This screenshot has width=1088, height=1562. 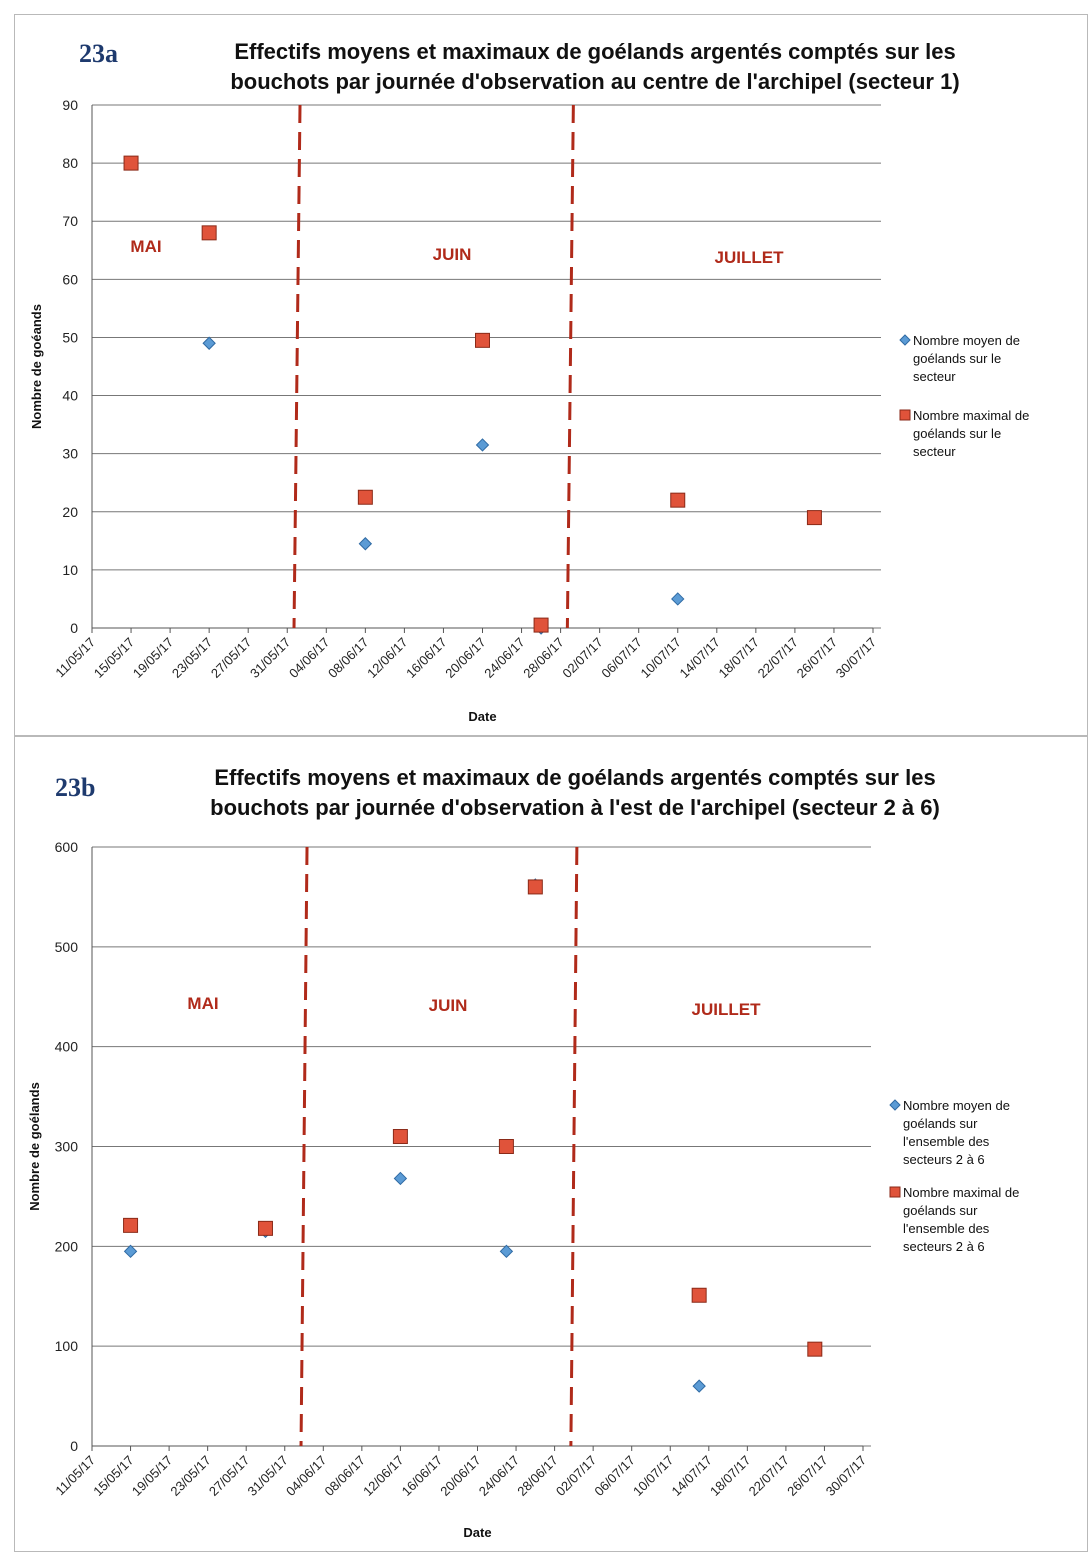 What do you see at coordinates (576, 1476) in the screenshot?
I see `x-tick-label: 02/07/17` at bounding box center [576, 1476].